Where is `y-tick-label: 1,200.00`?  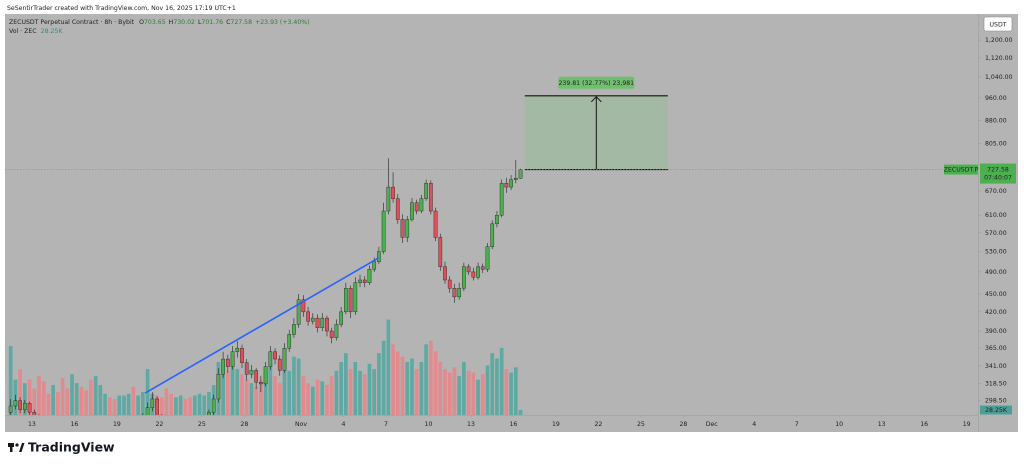
y-tick-label: 1,200.00 is located at coordinates (999, 40).